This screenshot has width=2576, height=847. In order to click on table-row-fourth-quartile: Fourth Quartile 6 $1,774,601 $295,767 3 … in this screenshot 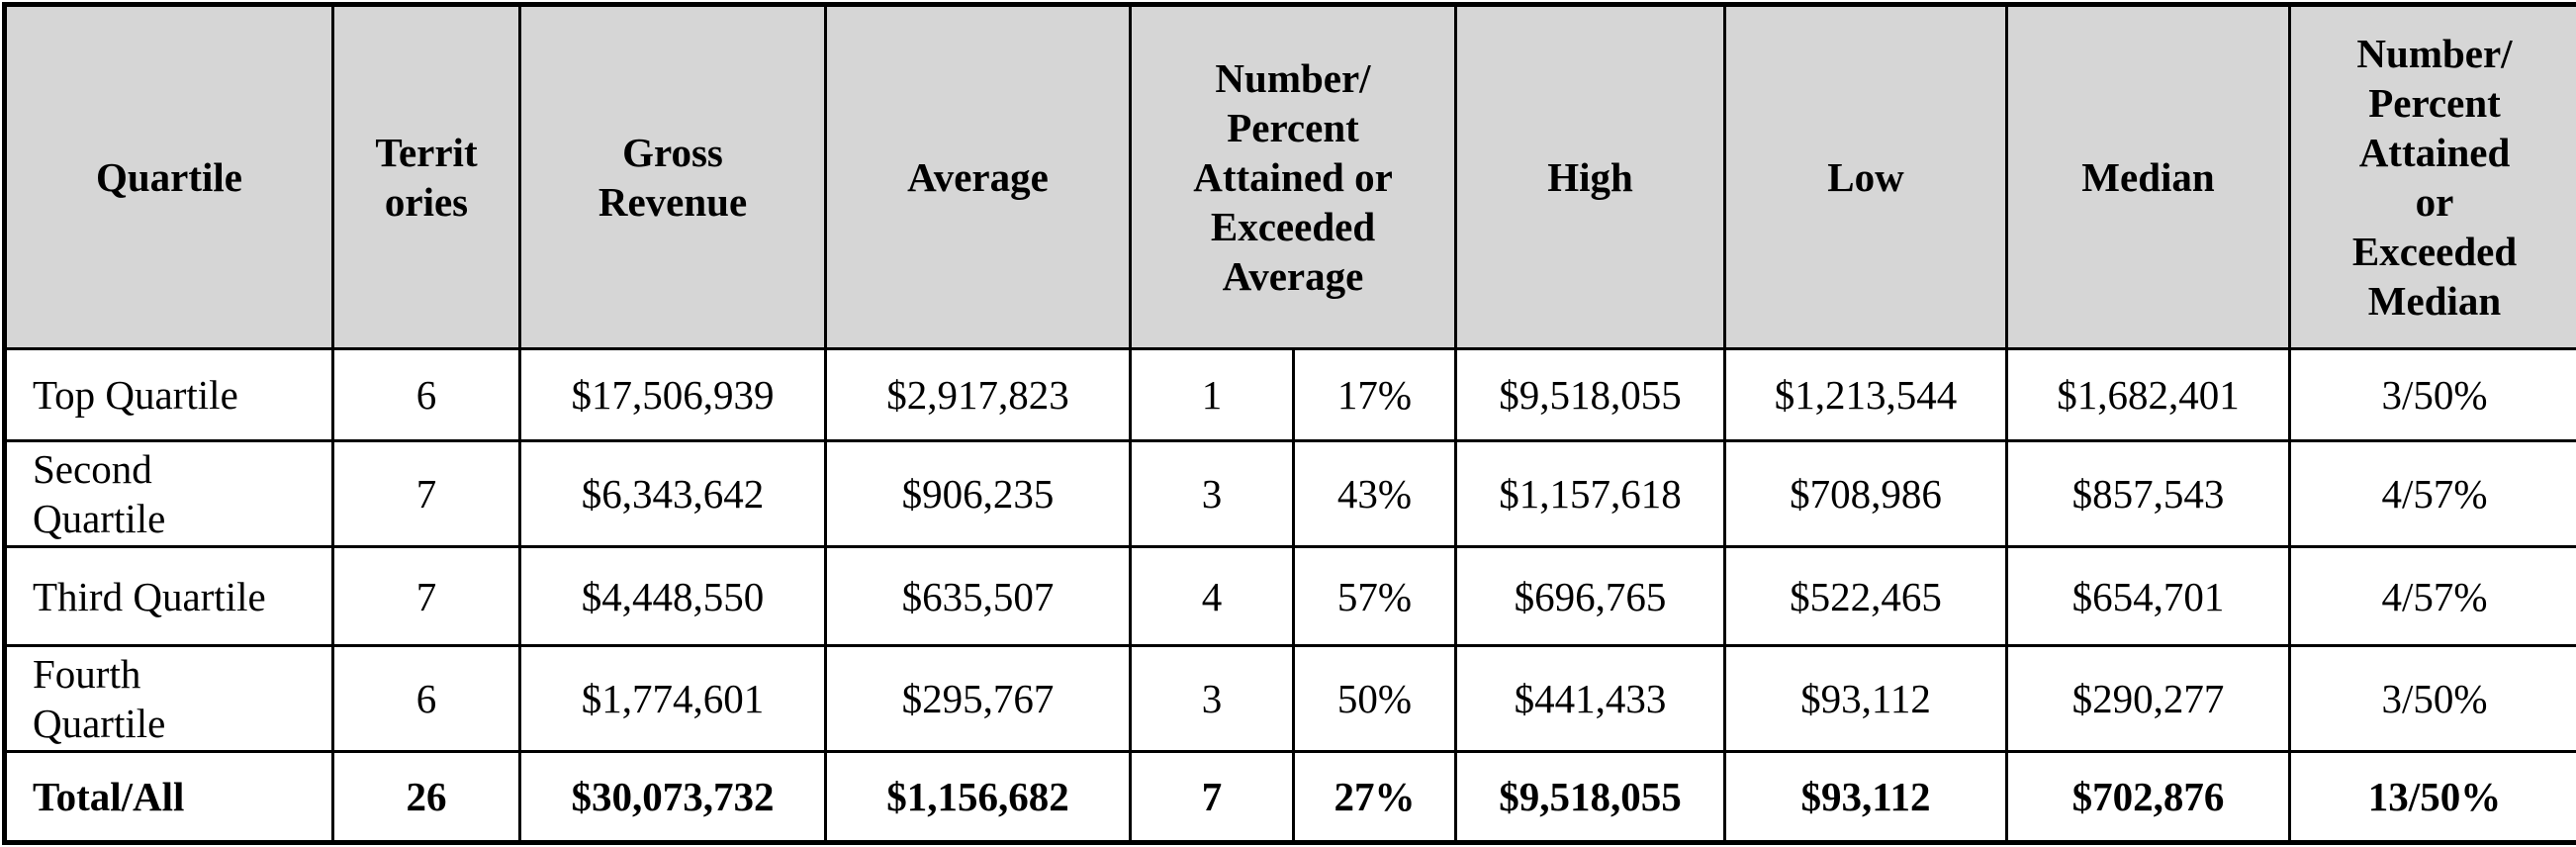, I will do `click(1290, 699)`.